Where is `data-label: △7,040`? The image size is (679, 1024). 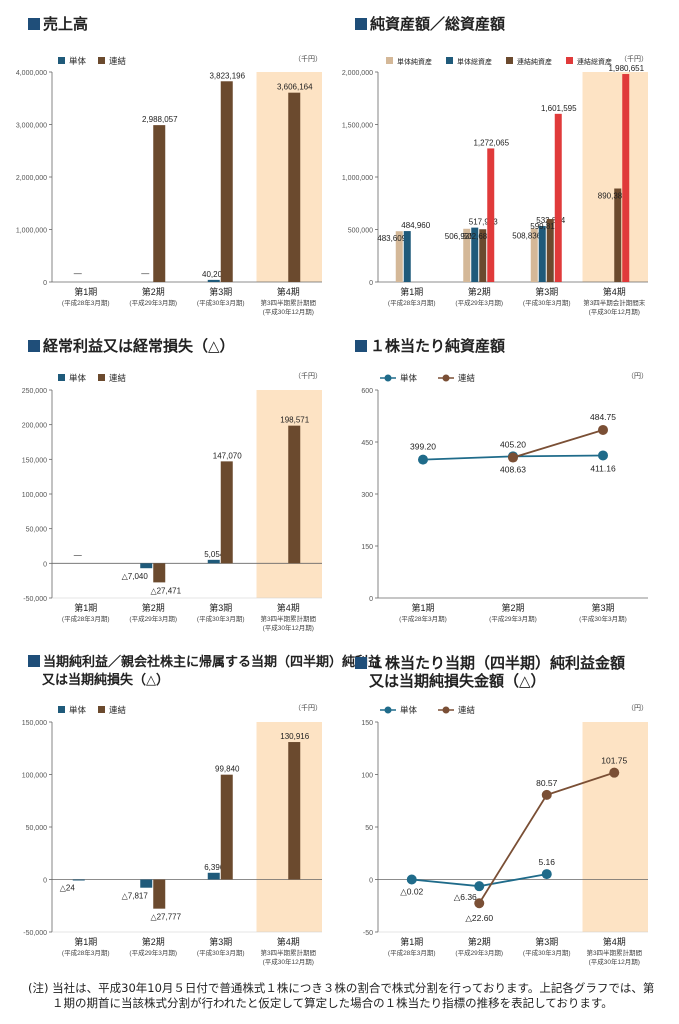 data-label: △7,040 is located at coordinates (135, 576).